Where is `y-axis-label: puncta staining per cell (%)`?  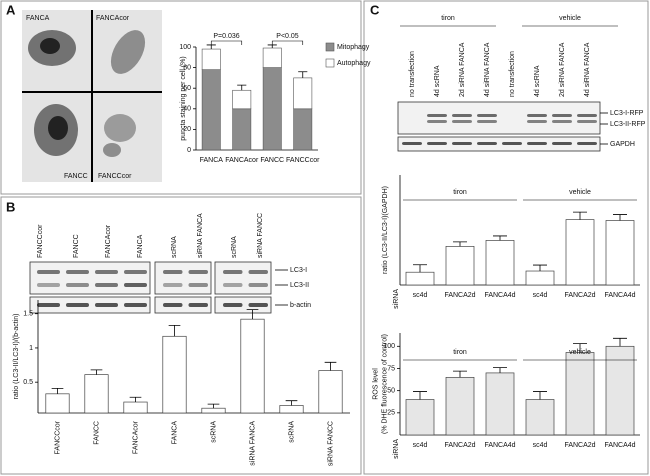 y-axis-label: puncta staining per cell (%) is located at coordinates (183, 98).